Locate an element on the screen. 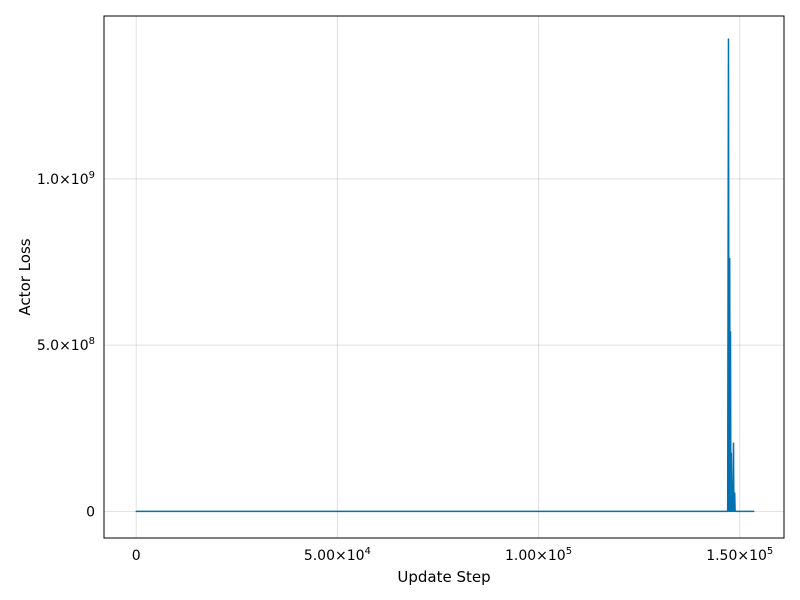  y-tick-label: 5.0×10⁸ is located at coordinates (66, 345).